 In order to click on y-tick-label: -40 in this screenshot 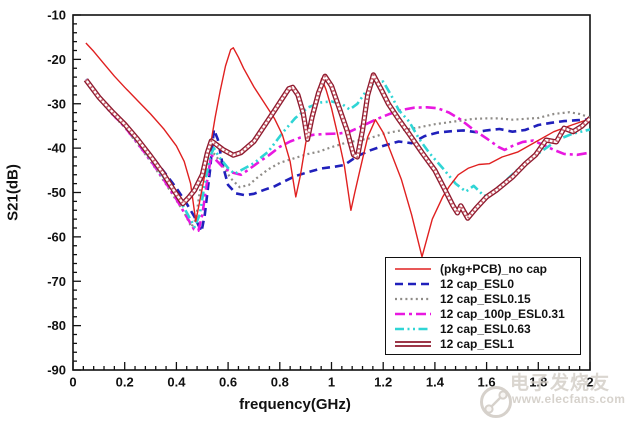, I will do `click(56, 148)`.